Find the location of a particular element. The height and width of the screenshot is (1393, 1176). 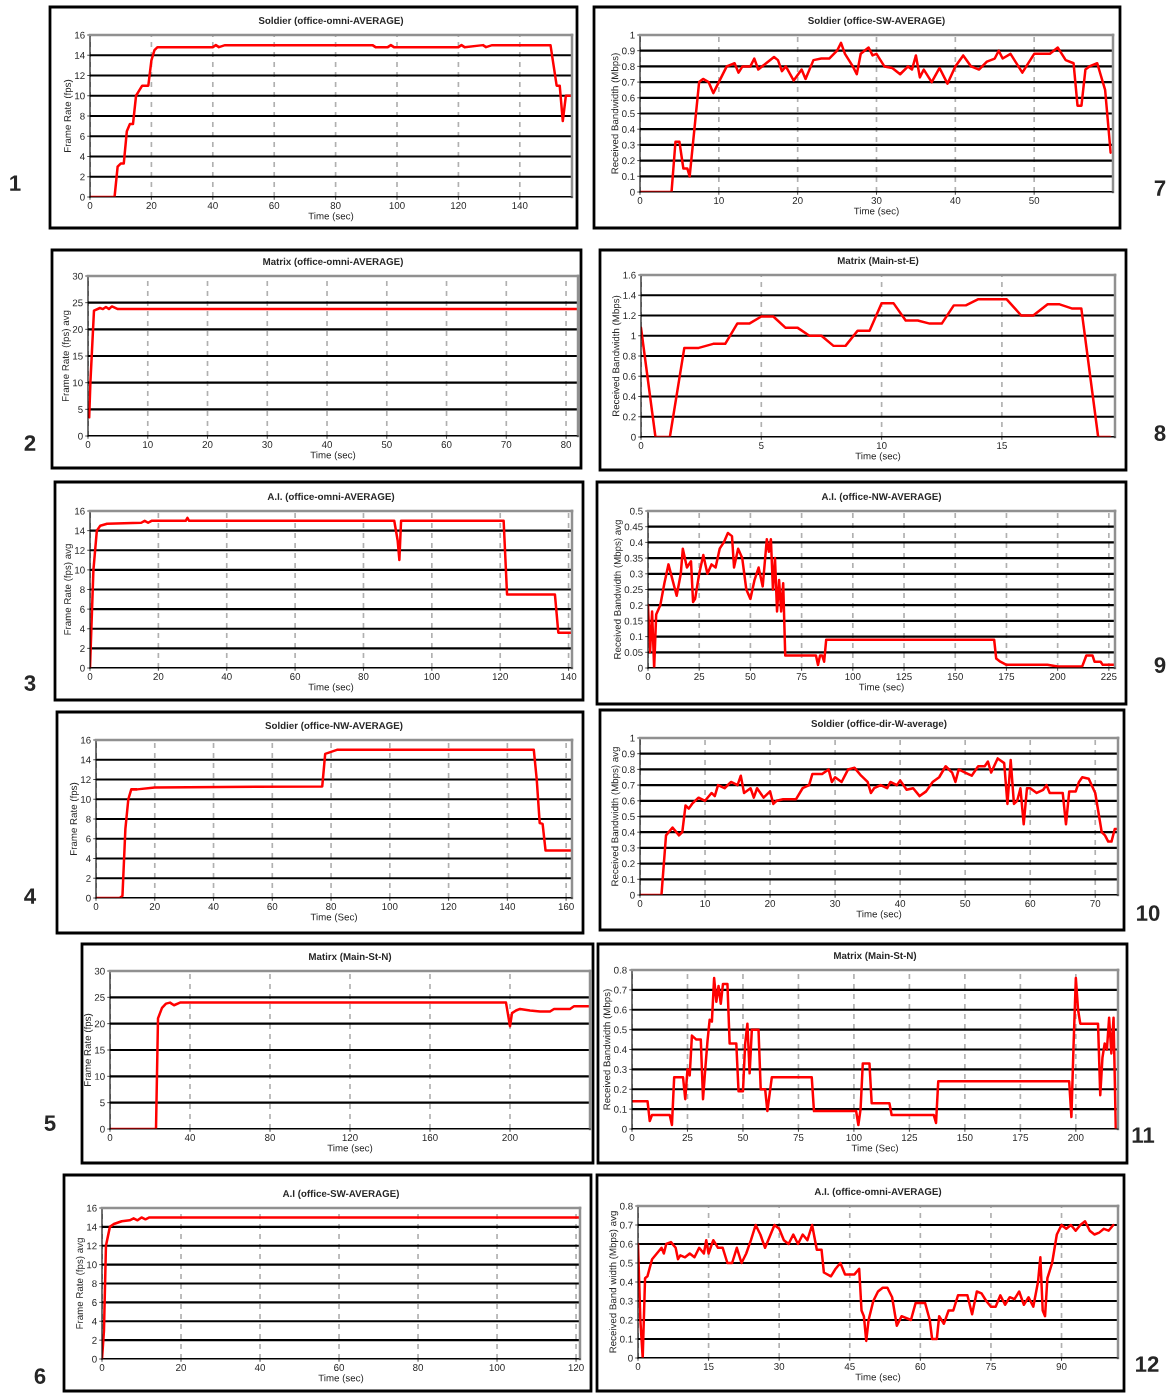

y-tick-label: 1 is located at coordinates (632, 738).